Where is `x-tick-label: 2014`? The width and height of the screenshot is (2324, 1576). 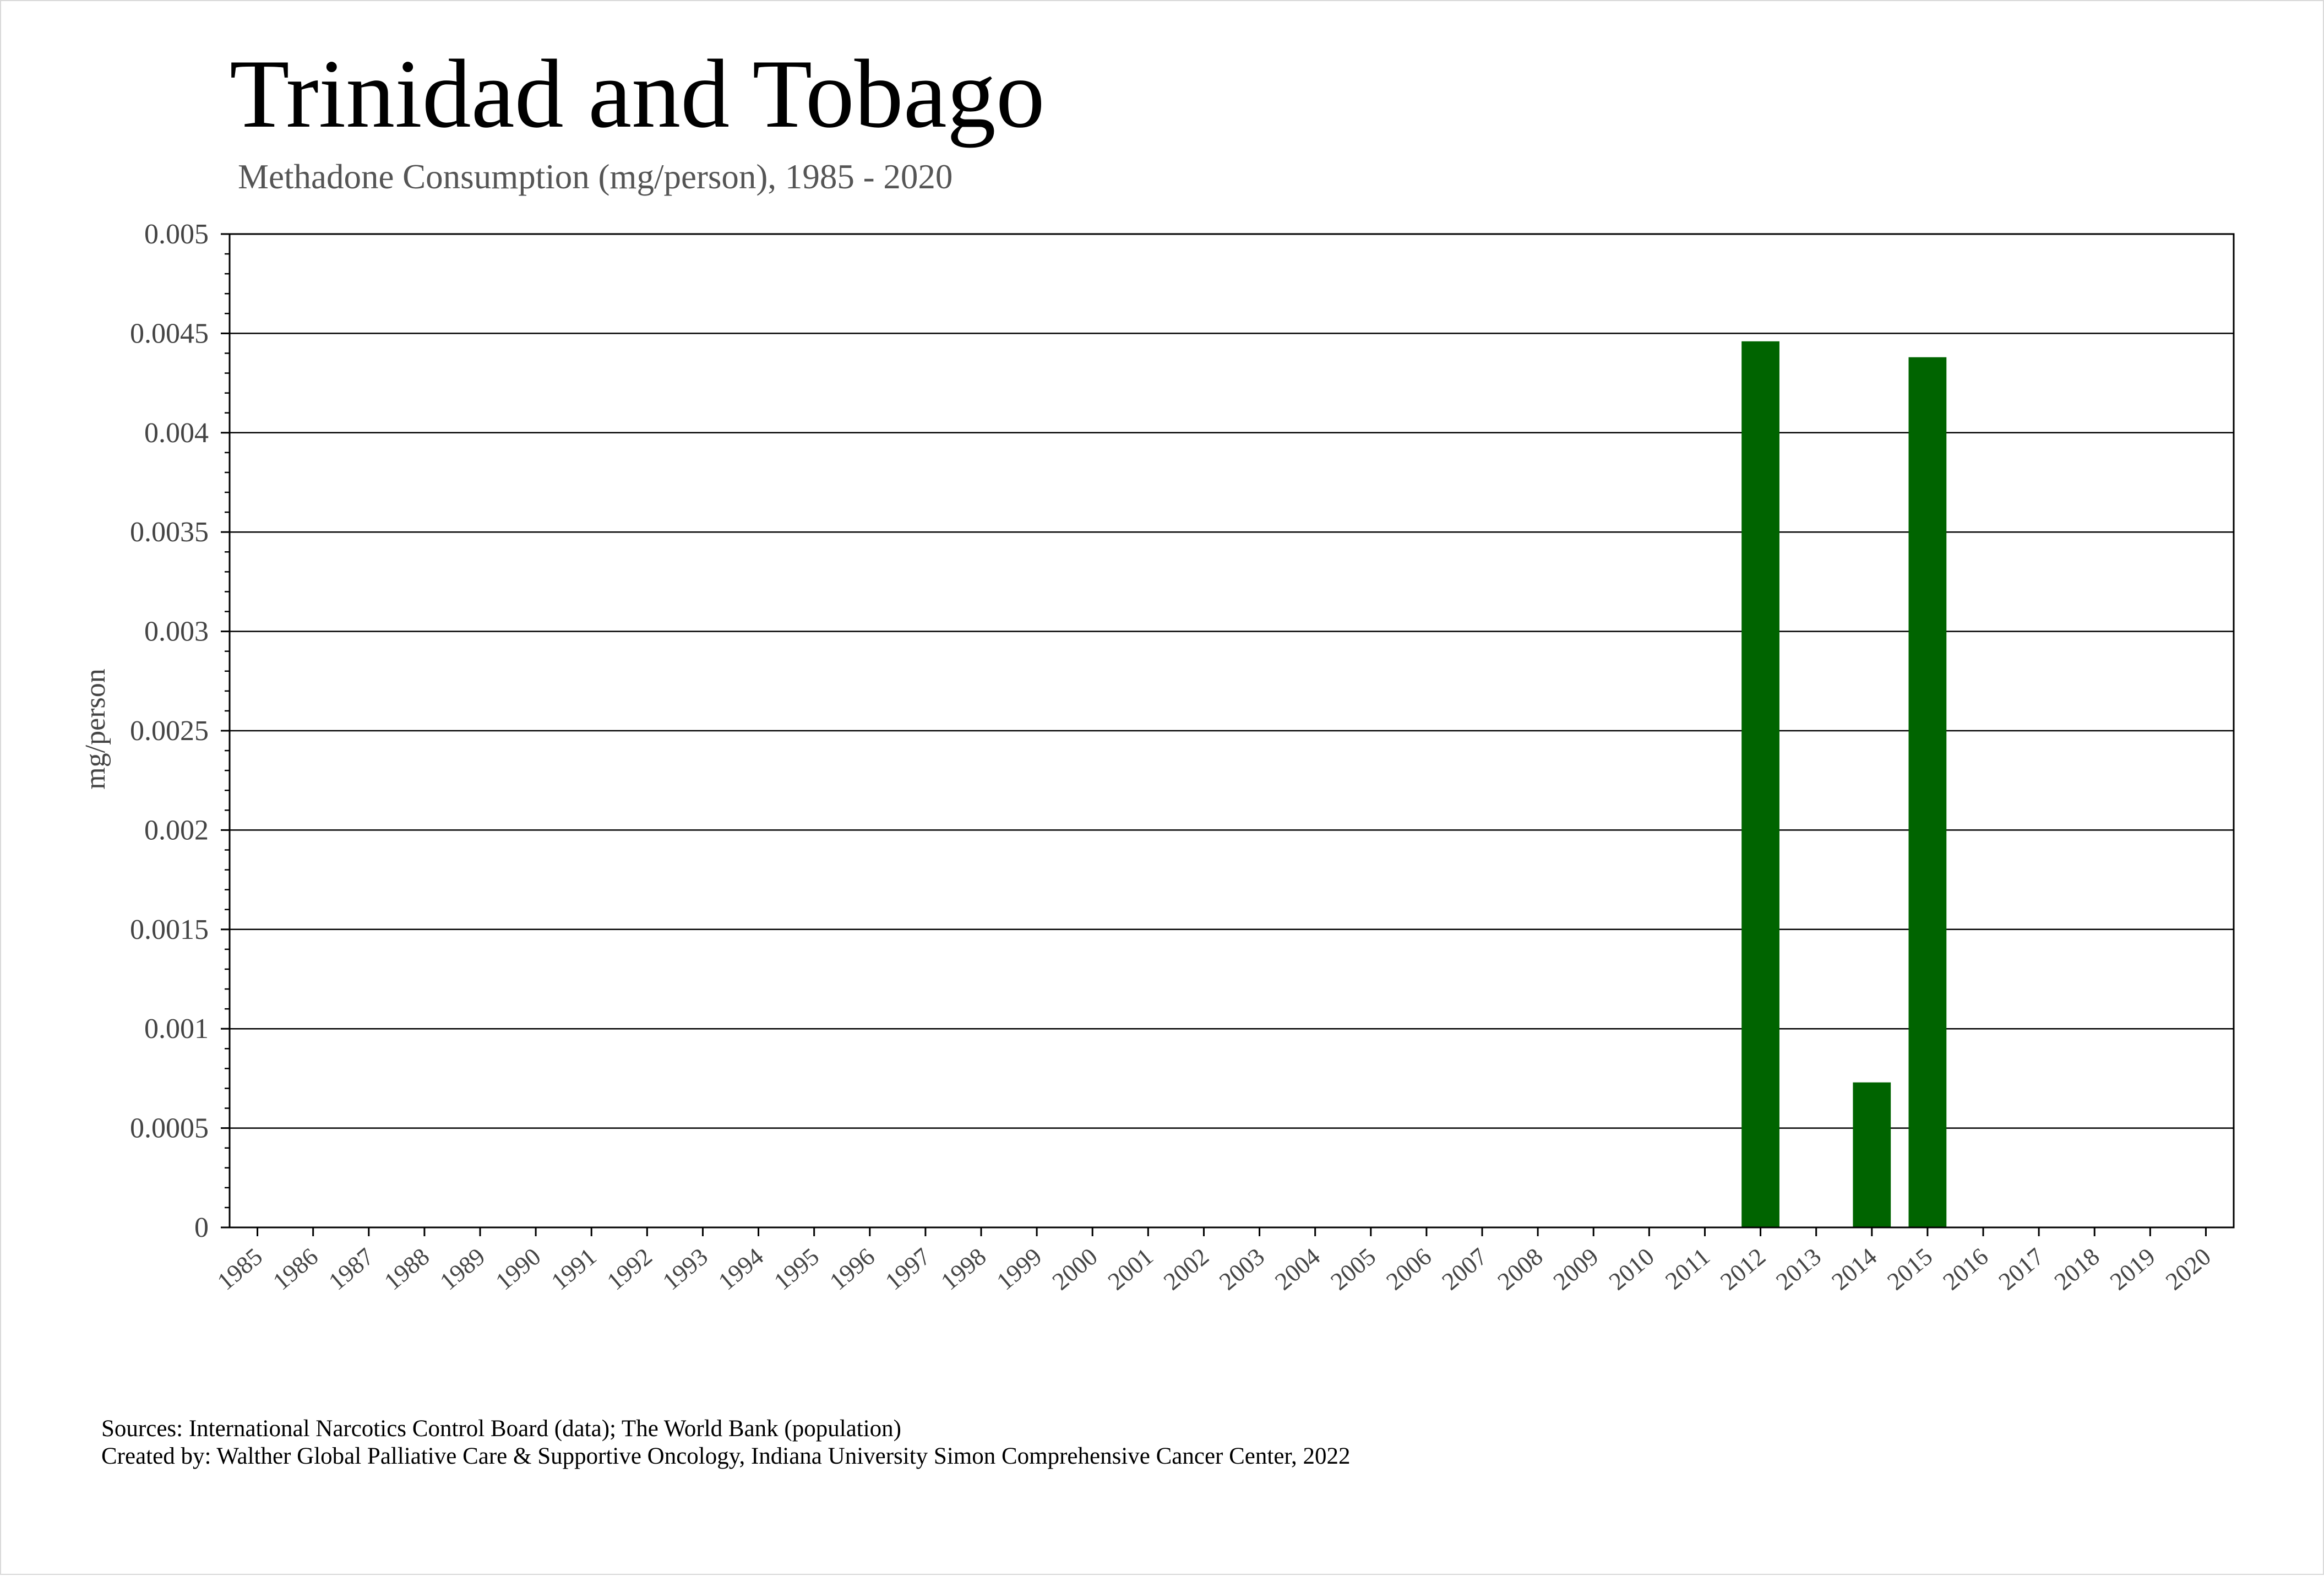
x-tick-label: 2014 is located at coordinates (1854, 1268).